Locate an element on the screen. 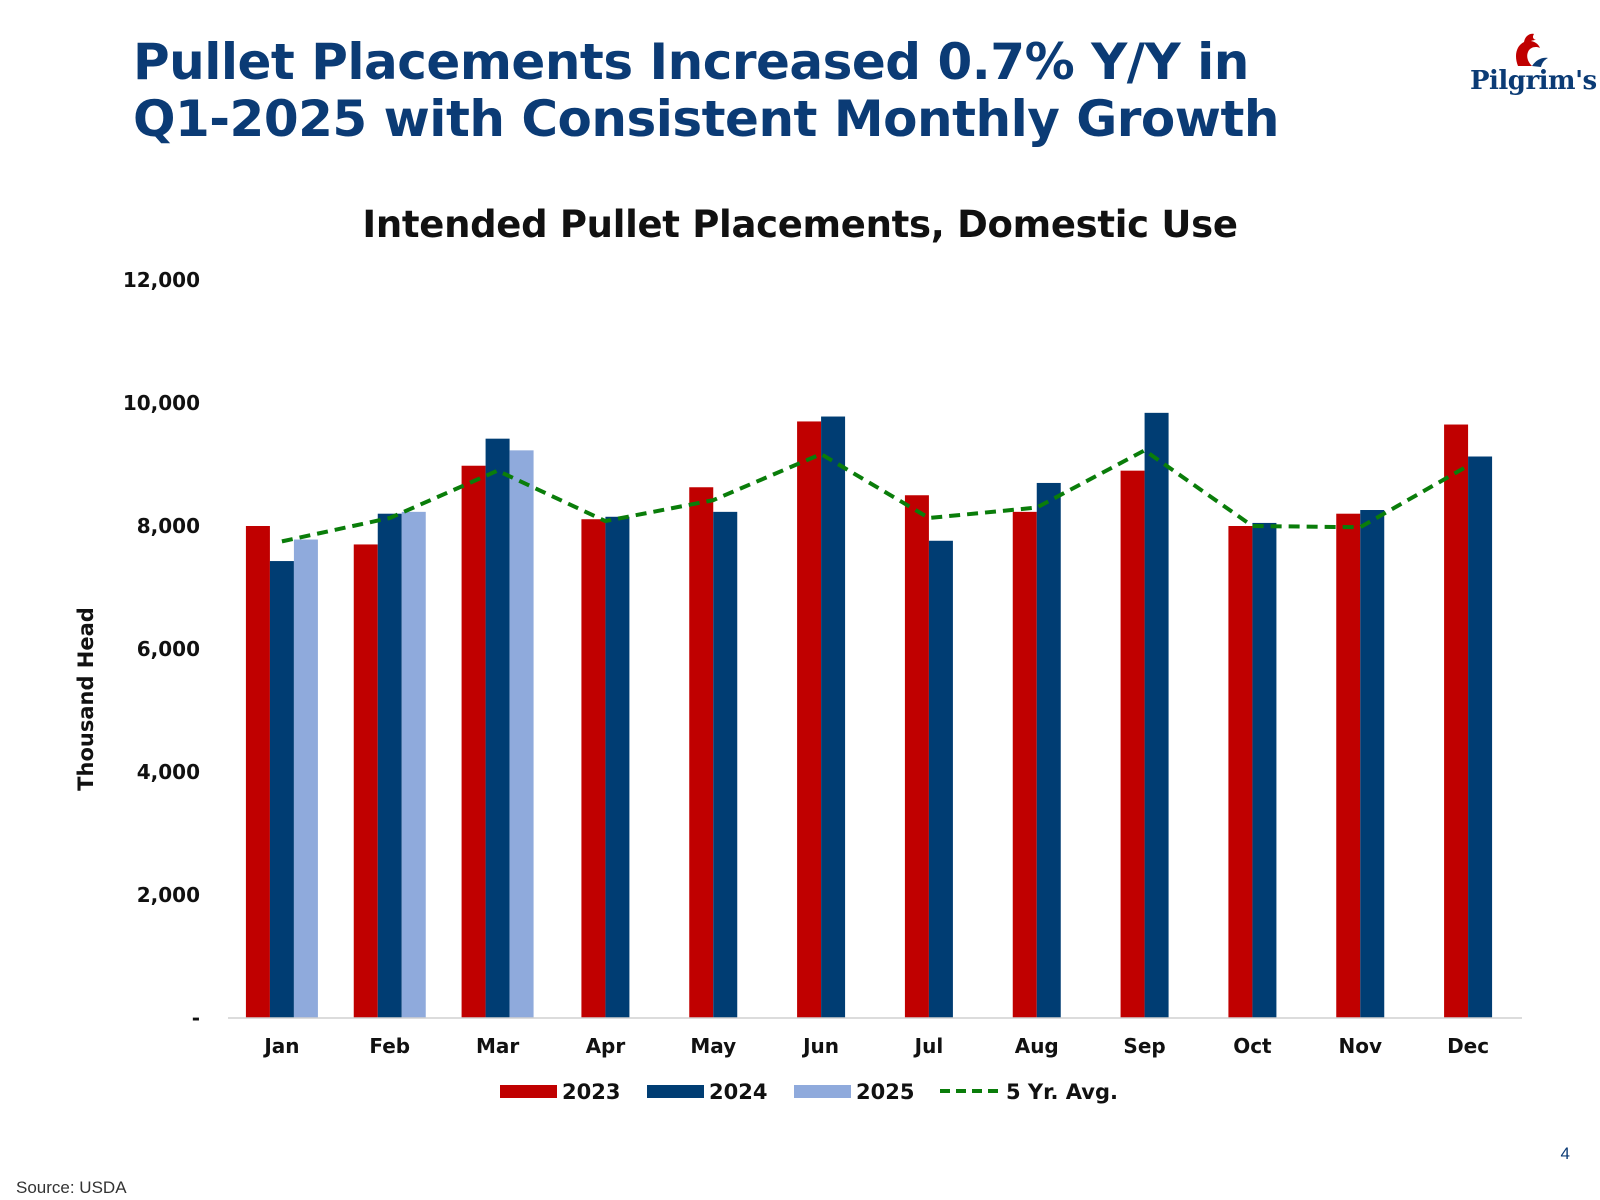 Image resolution: width=1600 pixels, height=1200 pixels. legend-label: 2025 is located at coordinates (885, 1092).